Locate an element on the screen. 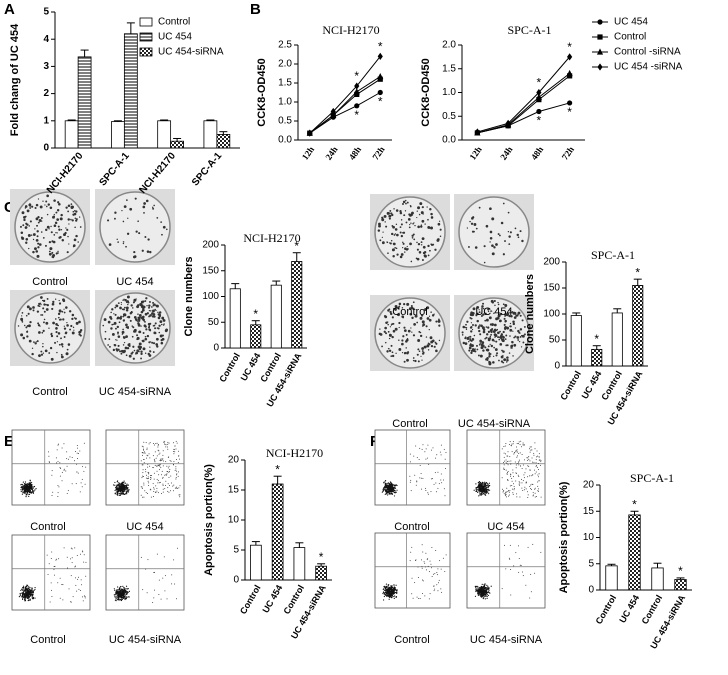 This screenshot has width=728, height=675. y-tick-label: 100 is located at coordinates (551, 314).